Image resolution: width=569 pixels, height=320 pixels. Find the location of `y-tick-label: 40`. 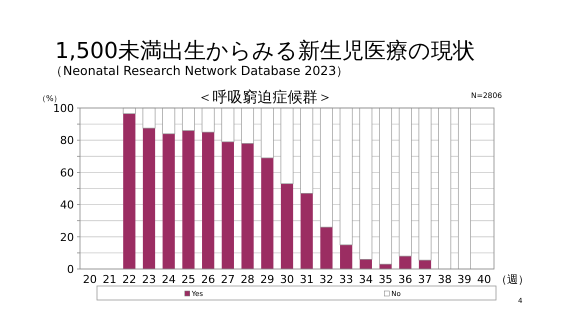

y-tick-label: 40 is located at coordinates (67, 205).